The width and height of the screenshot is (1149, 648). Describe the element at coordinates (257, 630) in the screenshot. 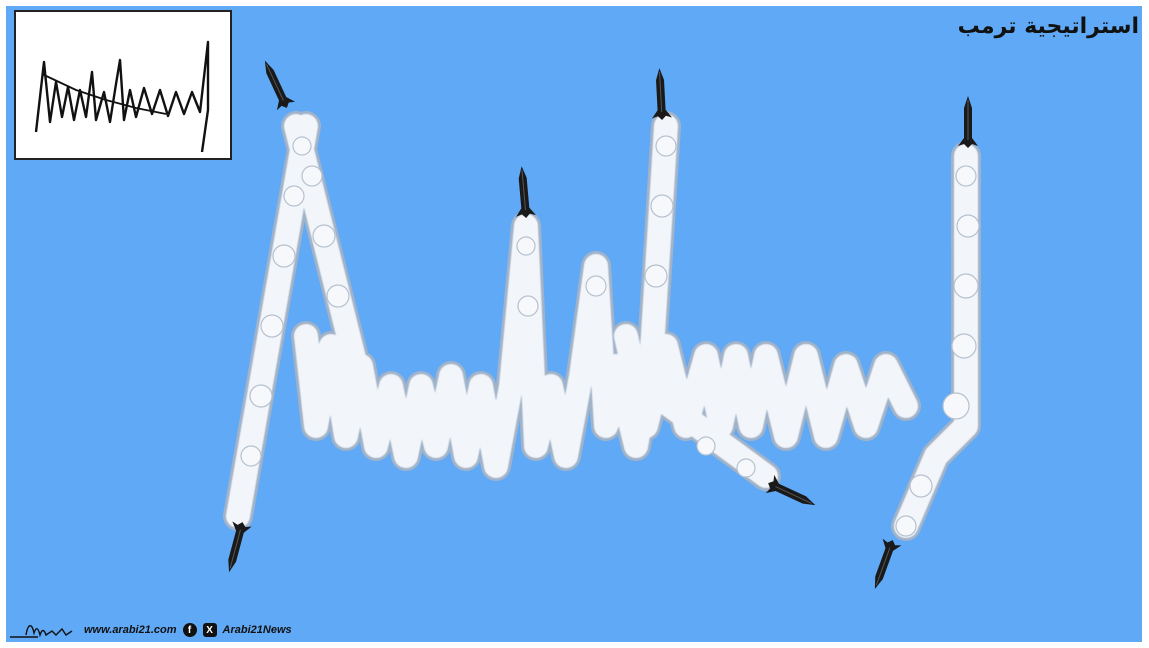

I see `social-handle: Arabi21News` at that location.